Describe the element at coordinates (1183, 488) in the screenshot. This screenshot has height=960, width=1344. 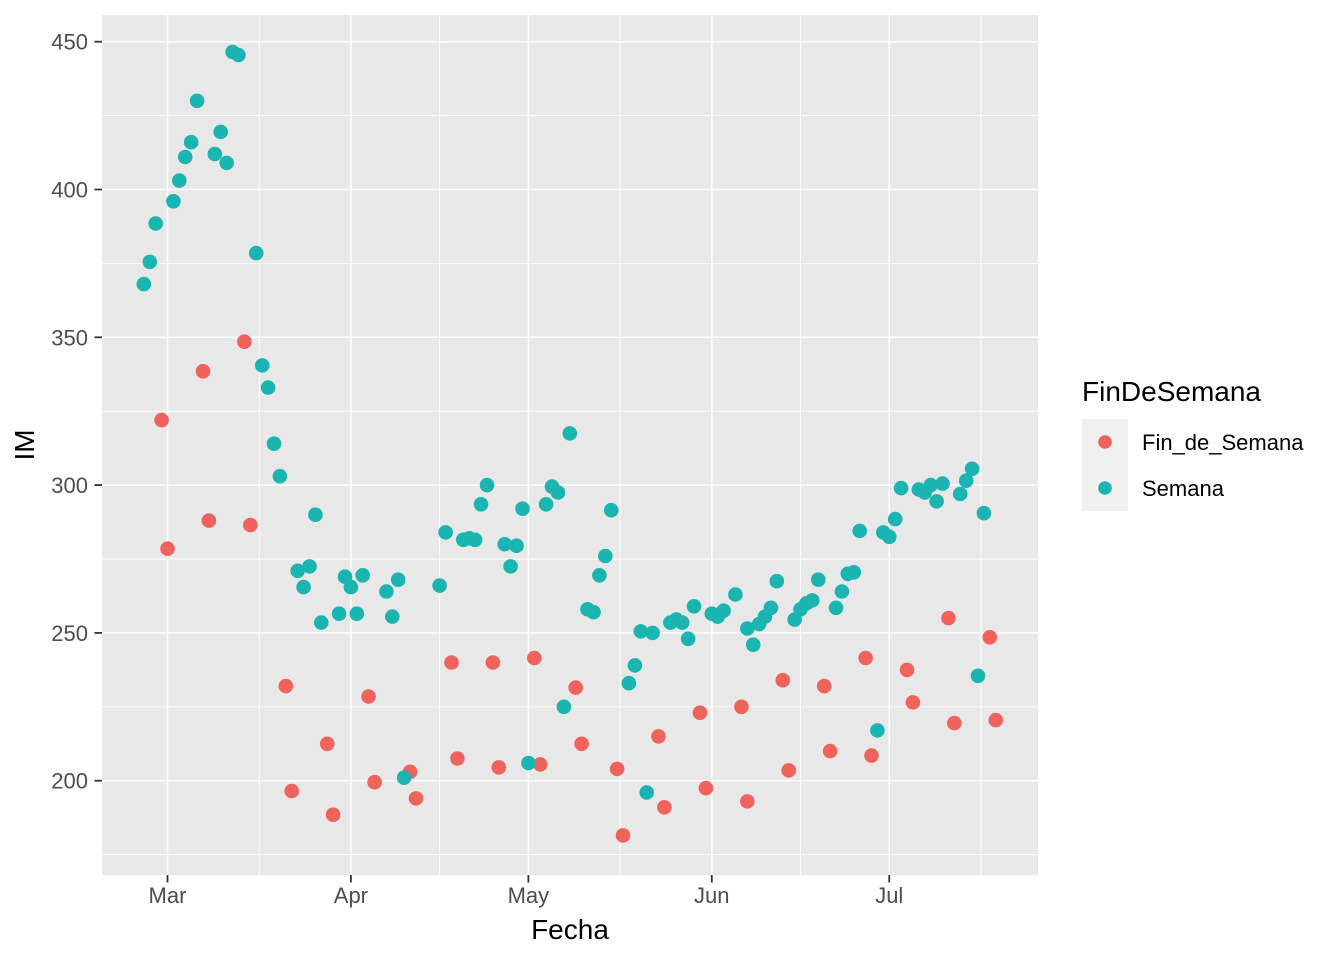
I see `legend-label-semana: Semana` at that location.